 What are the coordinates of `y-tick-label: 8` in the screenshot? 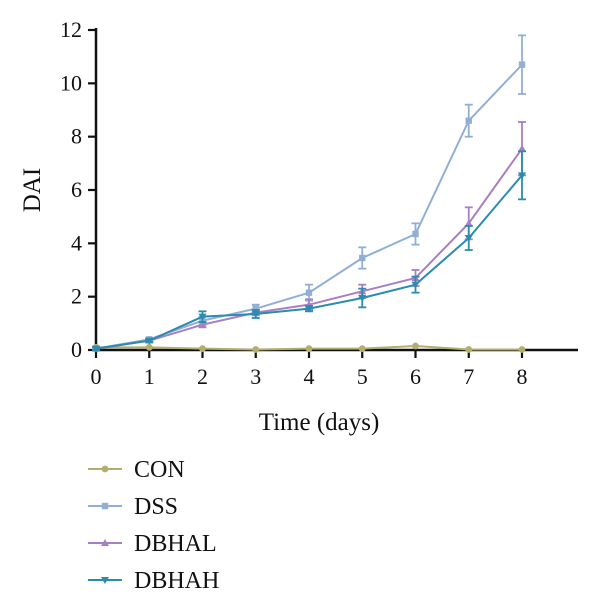 It's located at (76, 136).